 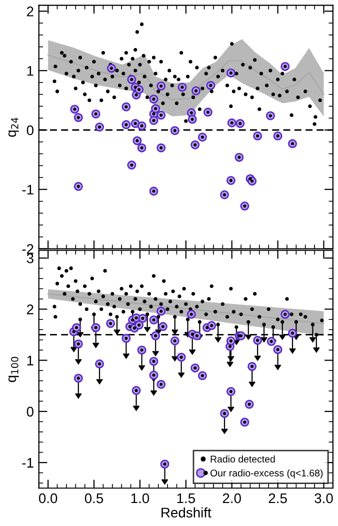 What do you see at coordinates (186, 77) in the screenshot?
I see `line-series` at bounding box center [186, 77].